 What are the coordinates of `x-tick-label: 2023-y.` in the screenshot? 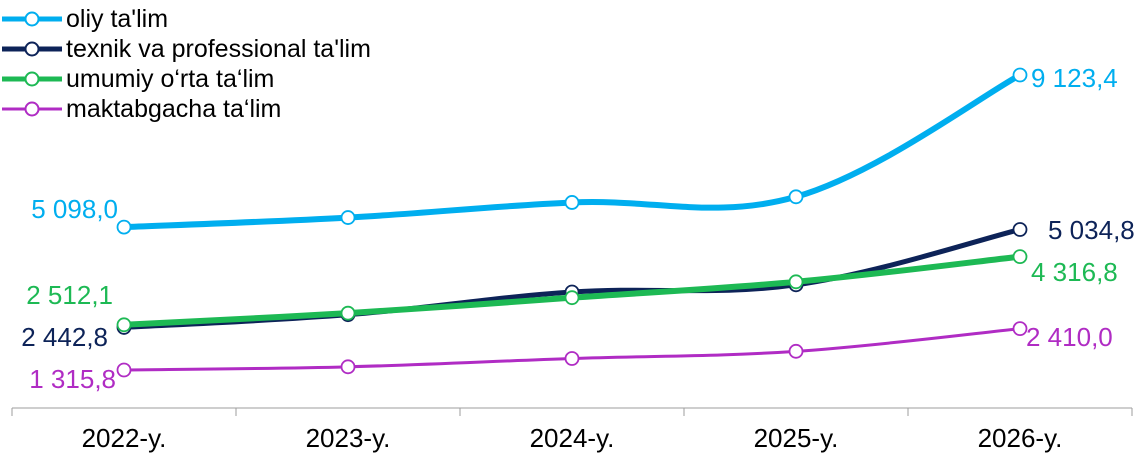 It's located at (348, 438).